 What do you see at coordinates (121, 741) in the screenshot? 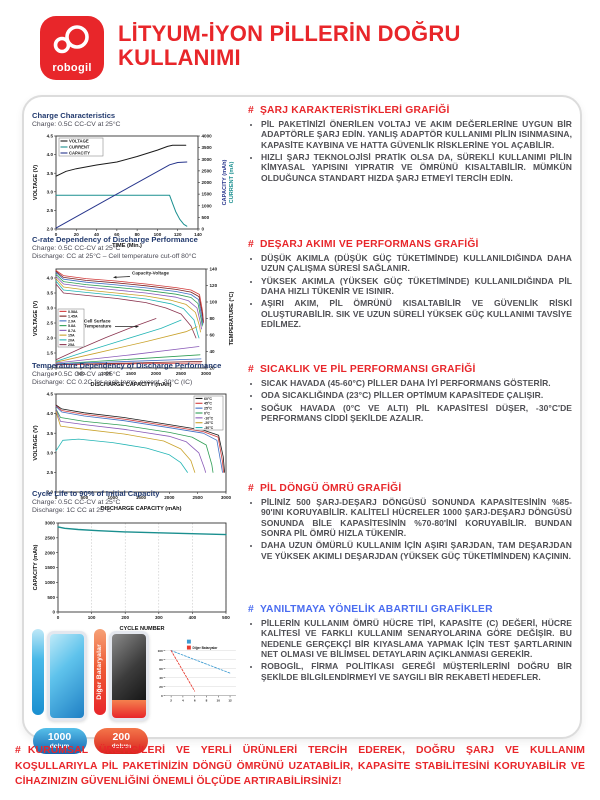
I see `cycles-badge-200: 200 dolum` at bounding box center [121, 741].